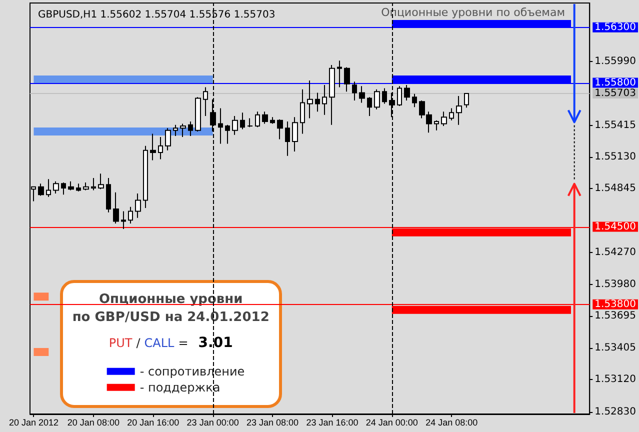  I want to click on y-tick-label: 1.53980, so click(615, 284).